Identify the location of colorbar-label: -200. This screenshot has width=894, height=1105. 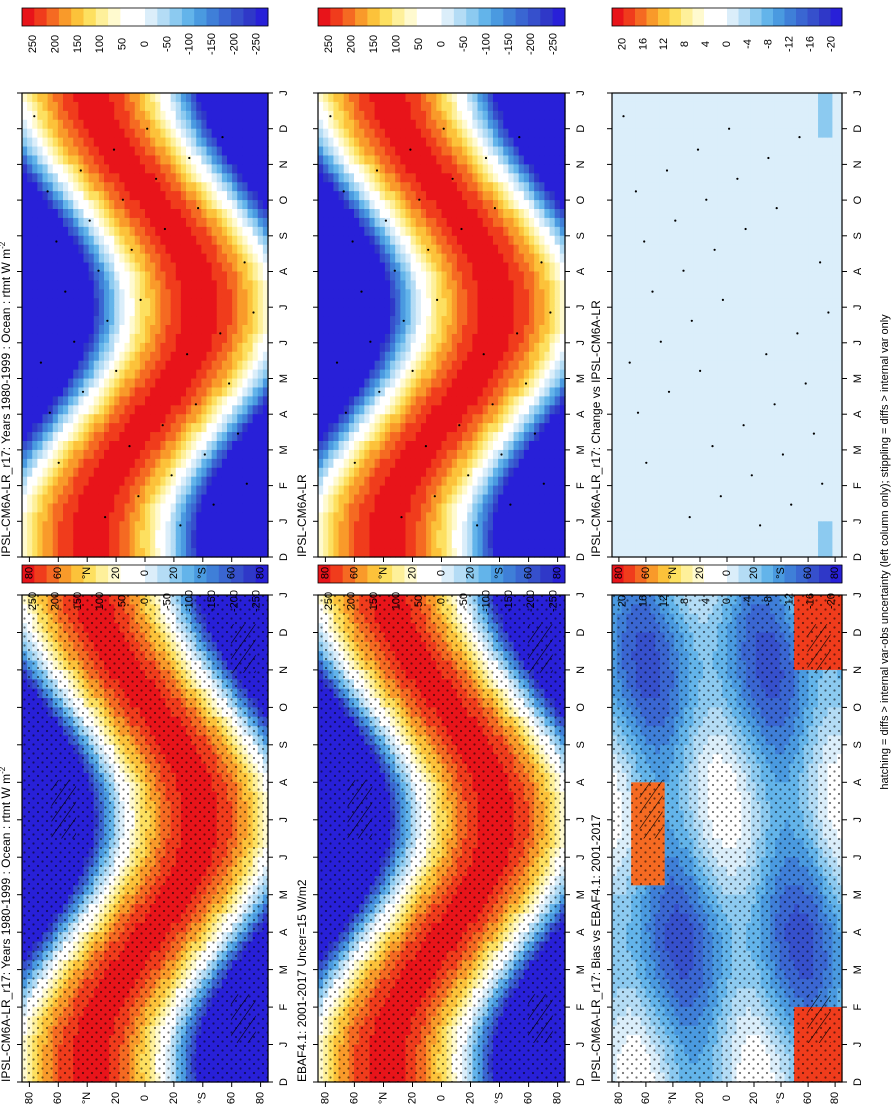
(234, 601).